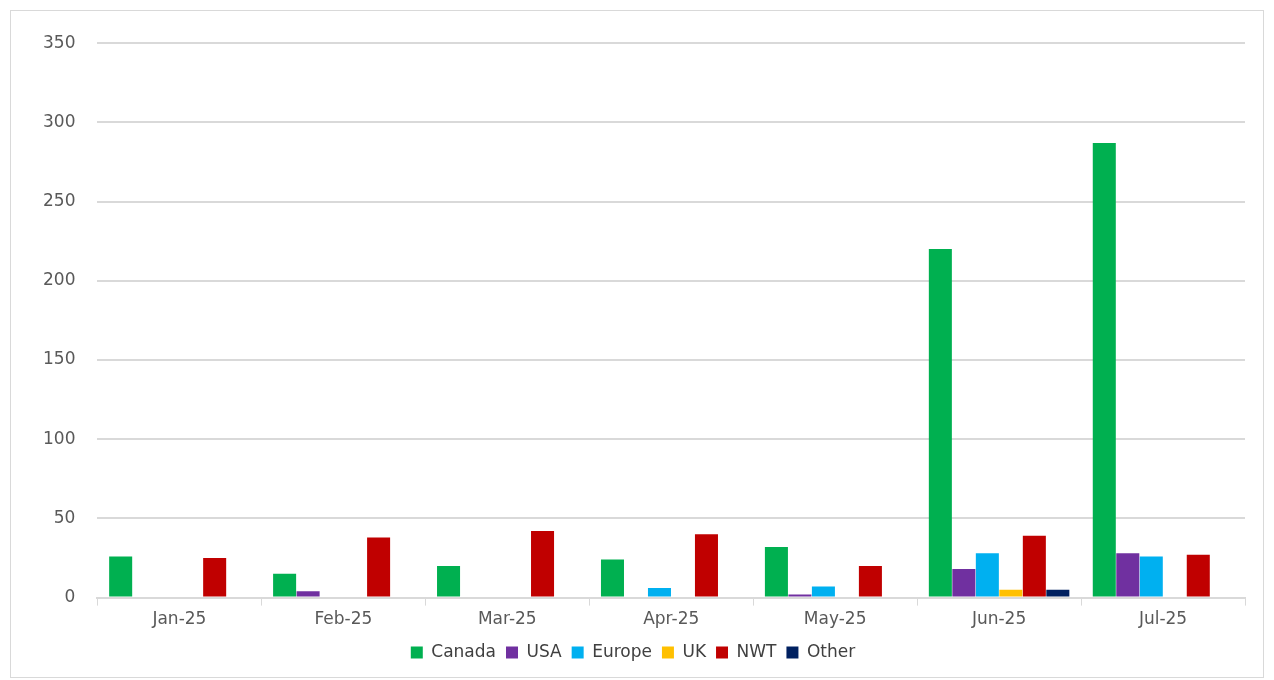 The height and width of the screenshot is (680, 1274). Describe the element at coordinates (507, 618) in the screenshot. I see `x-tick-label: Mar-25` at that location.